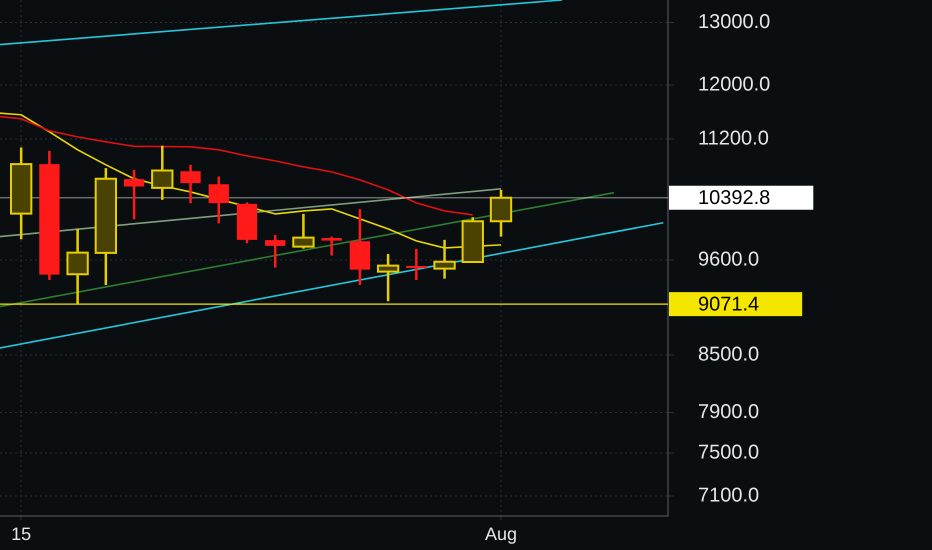 This screenshot has height=550, width=932. Describe the element at coordinates (21, 534) in the screenshot. I see `x-tick-label: 15` at that location.